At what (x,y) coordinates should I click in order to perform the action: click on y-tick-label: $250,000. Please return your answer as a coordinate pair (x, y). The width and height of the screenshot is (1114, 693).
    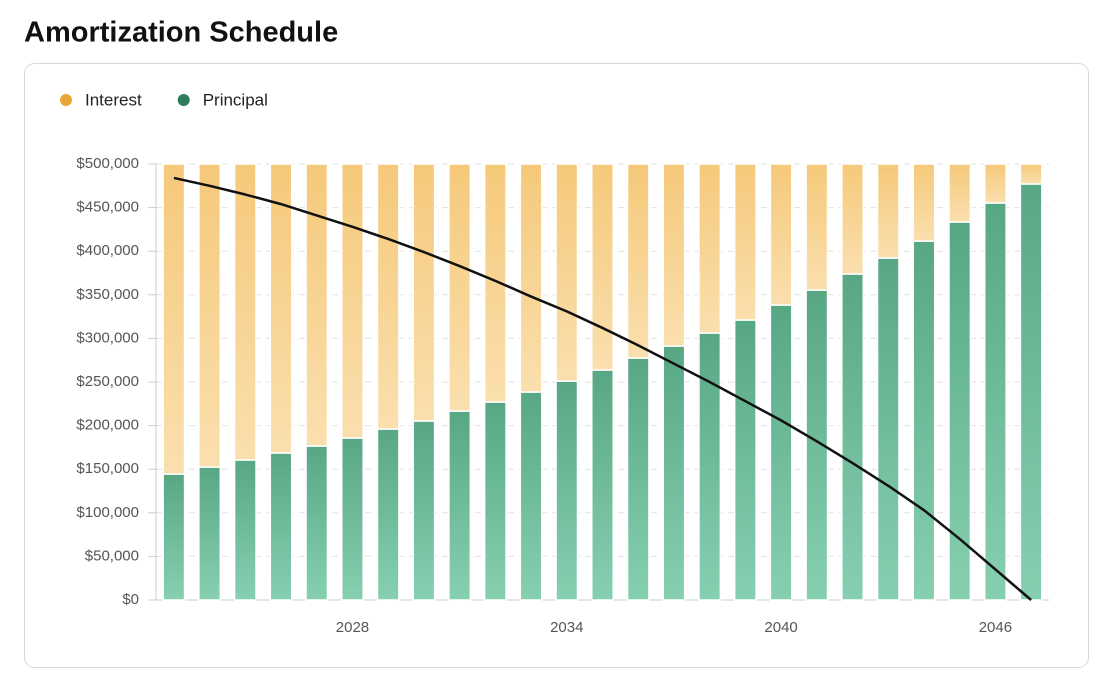
    Looking at the image, I should click on (107, 381).